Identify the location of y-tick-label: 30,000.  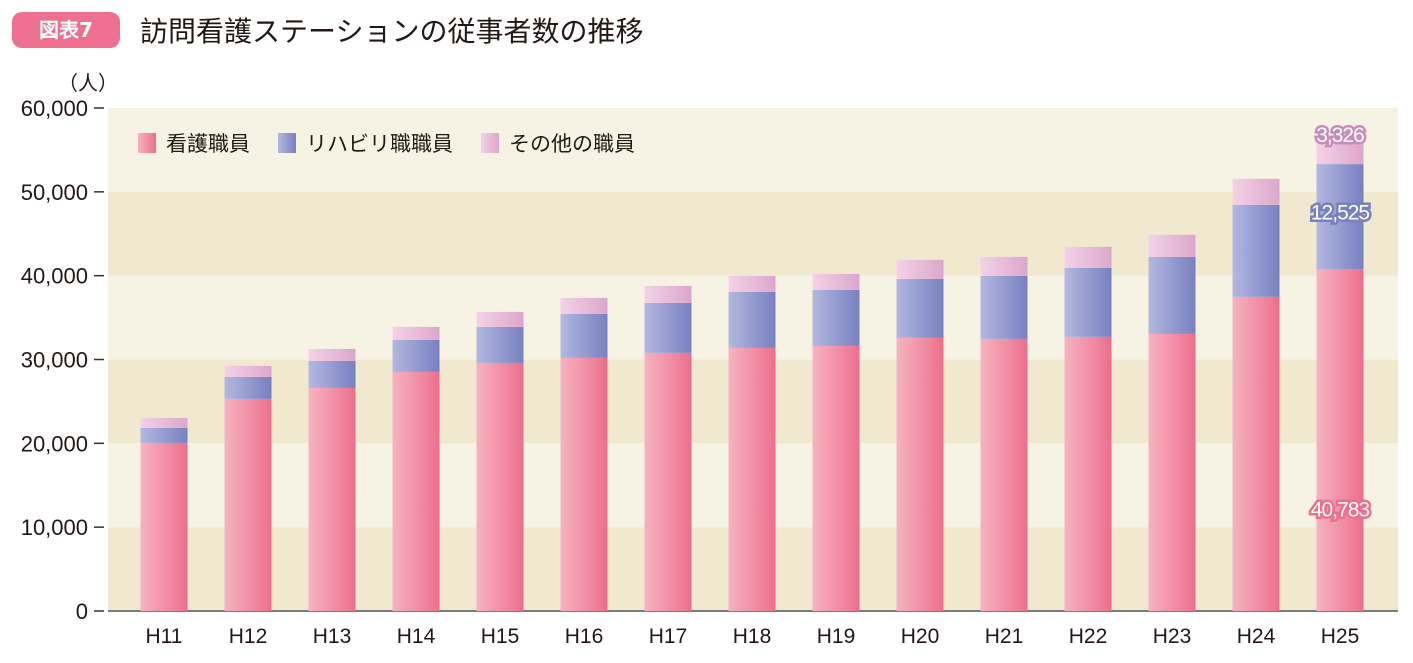
(54, 360).